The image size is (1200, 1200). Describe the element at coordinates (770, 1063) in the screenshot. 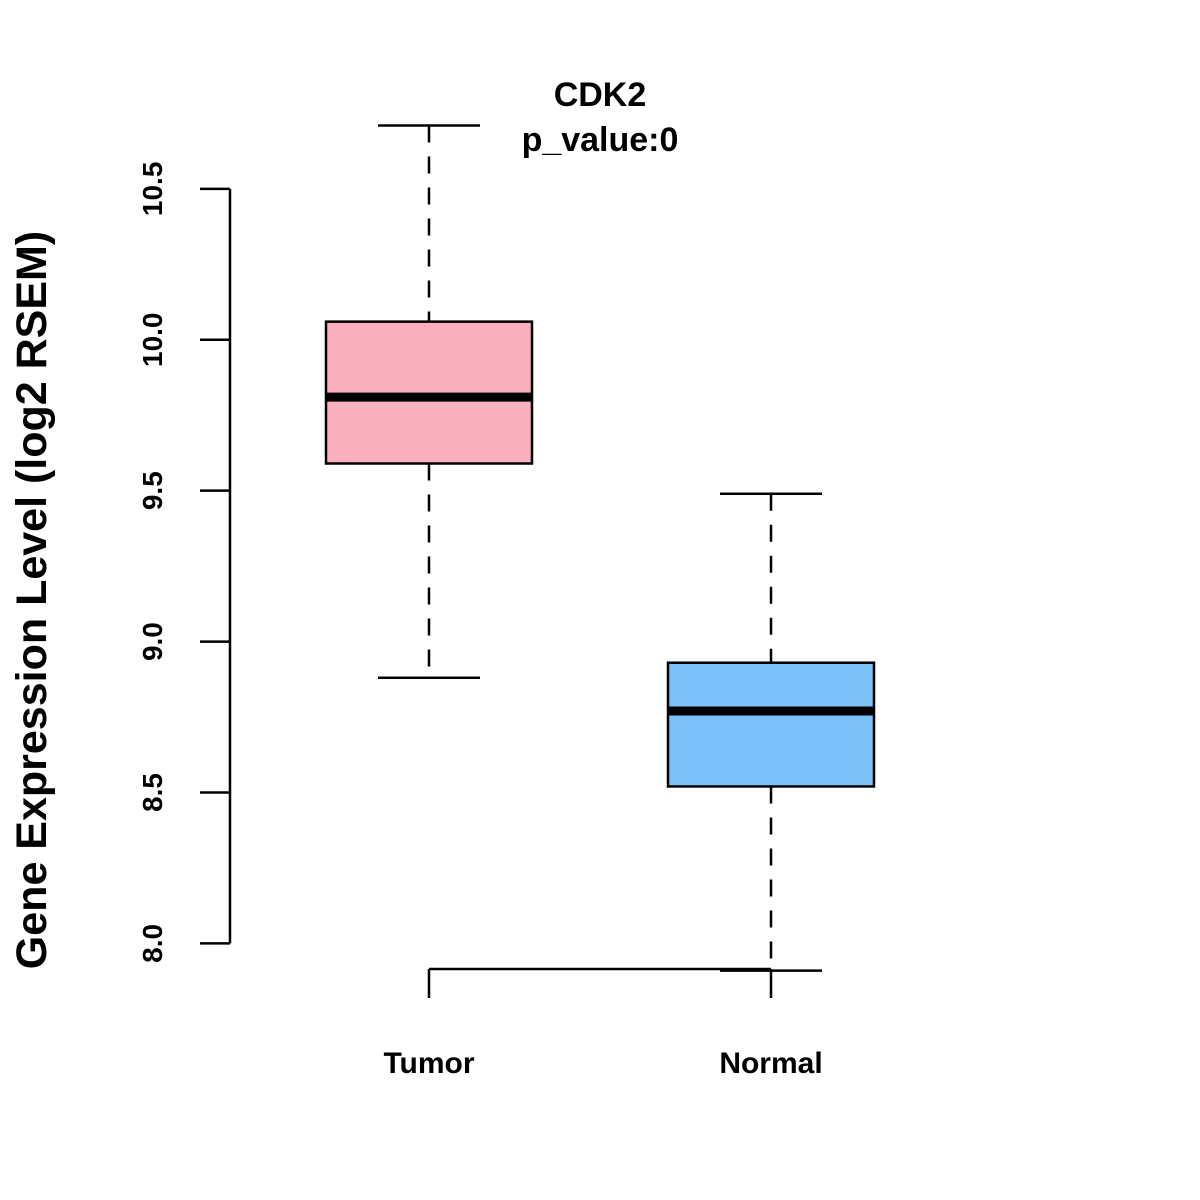

I see `x-tick-label-normal: Normal` at that location.